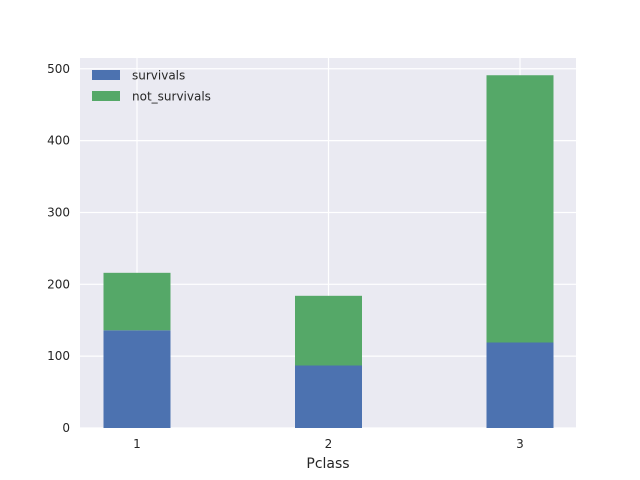  I want to click on y-tick-label: 300, so click(58, 212).